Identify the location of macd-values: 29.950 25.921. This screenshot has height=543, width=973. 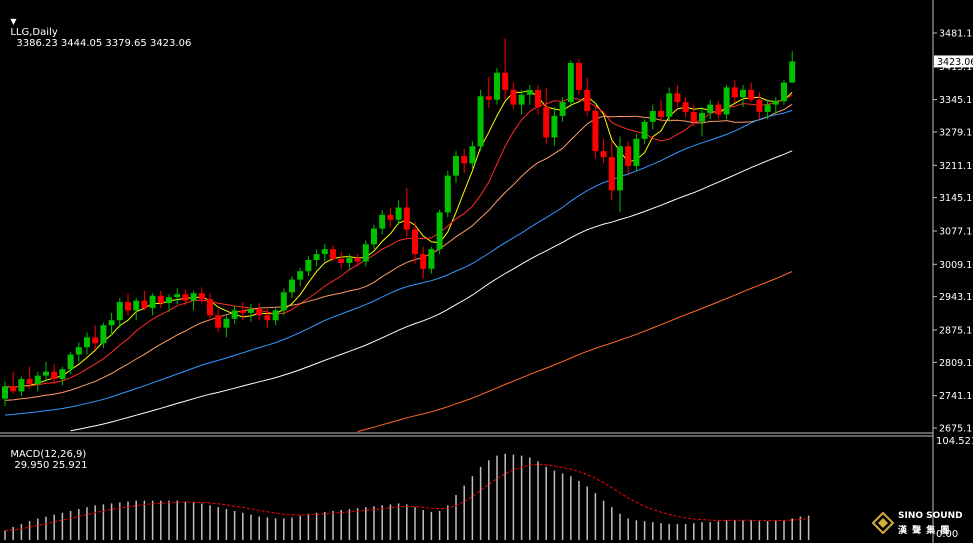
(51, 465).